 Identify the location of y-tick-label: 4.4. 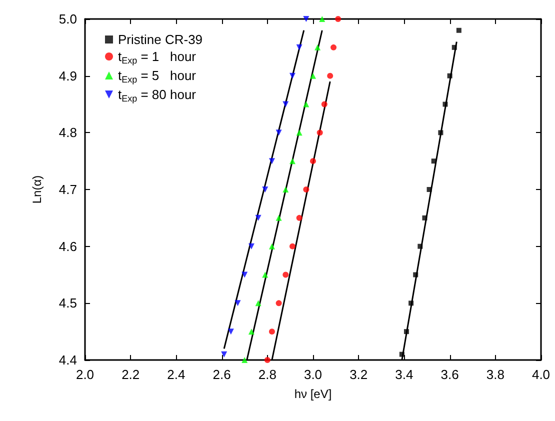
(67, 360).